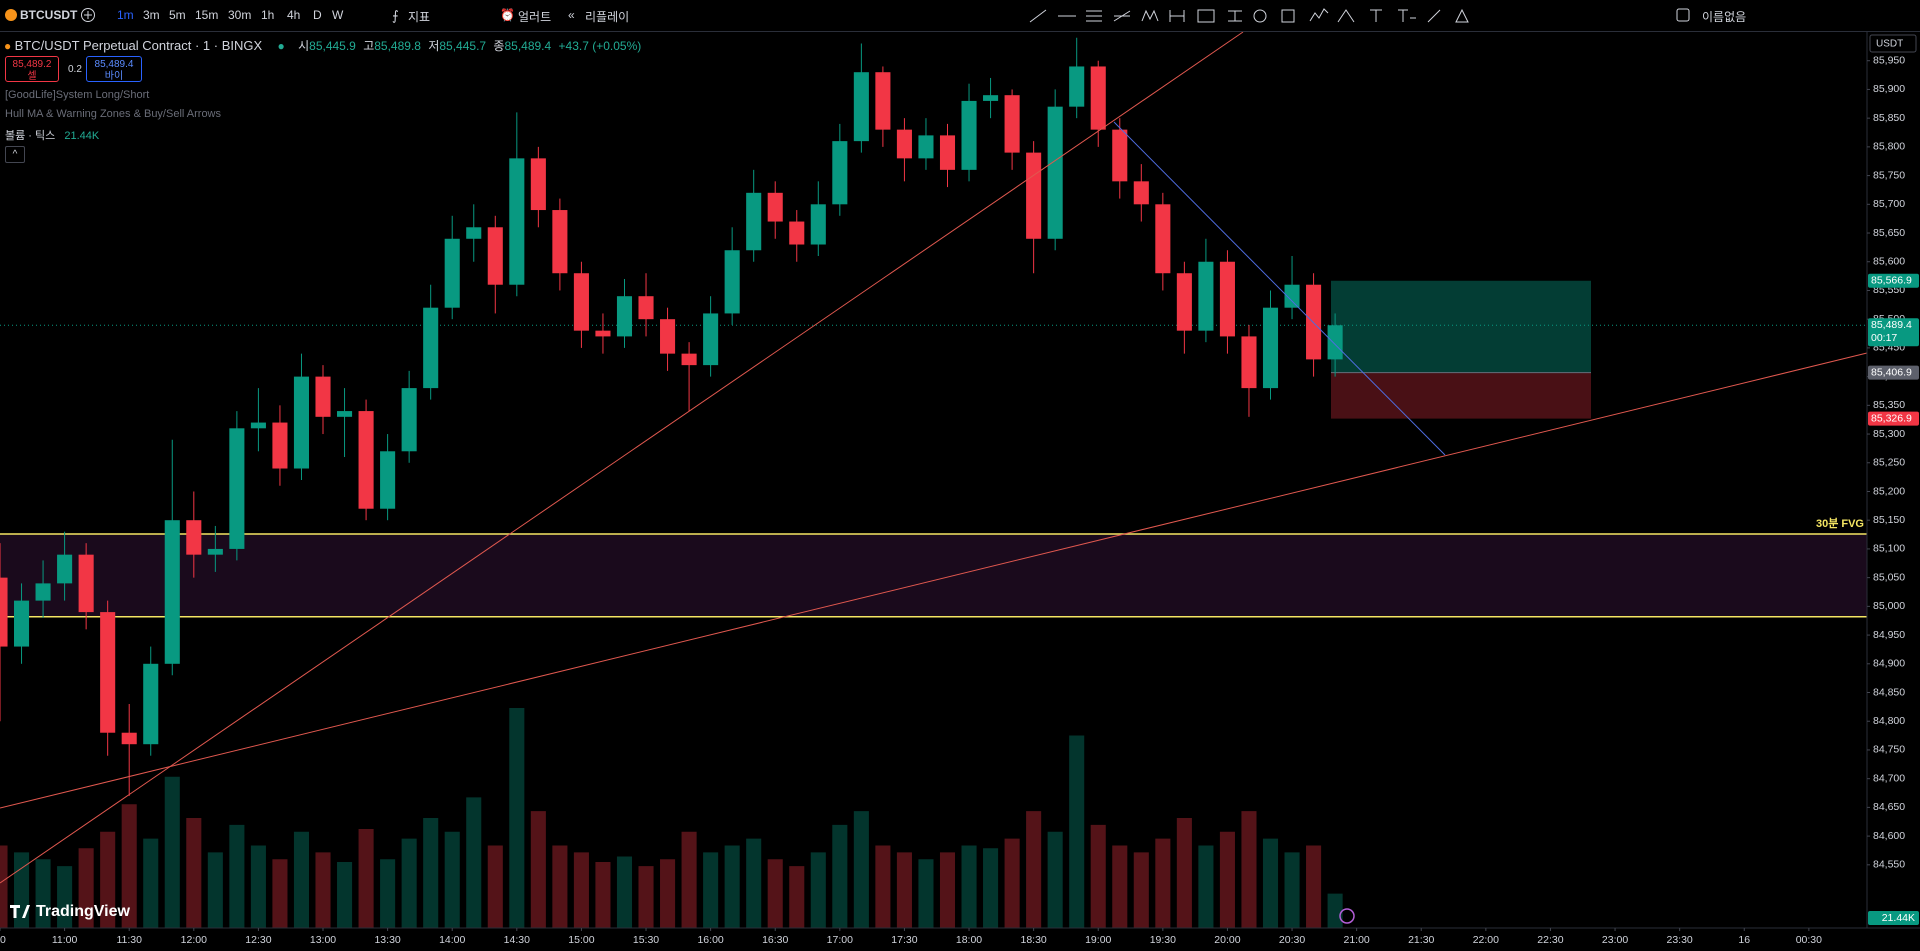 This screenshot has width=1920, height=951. What do you see at coordinates (1461, 395) in the screenshot?
I see `position-loss` at bounding box center [1461, 395].